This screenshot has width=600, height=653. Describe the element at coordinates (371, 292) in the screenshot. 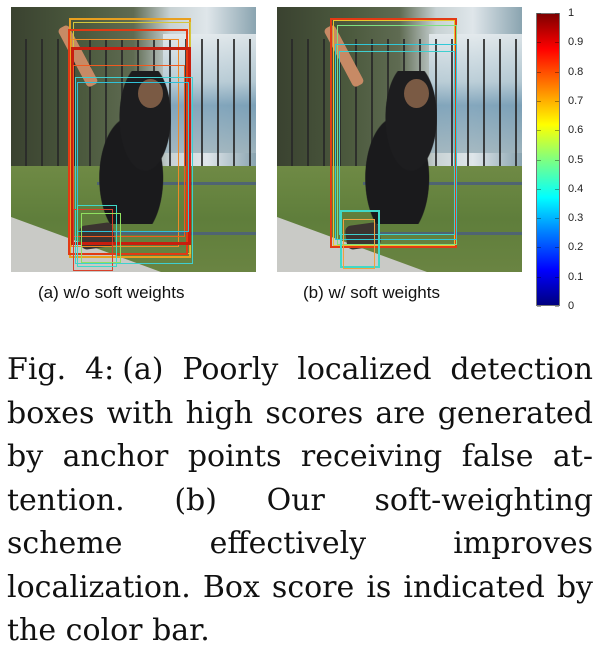

I see `panel-b-caption: (b) w/ soft weights` at that location.